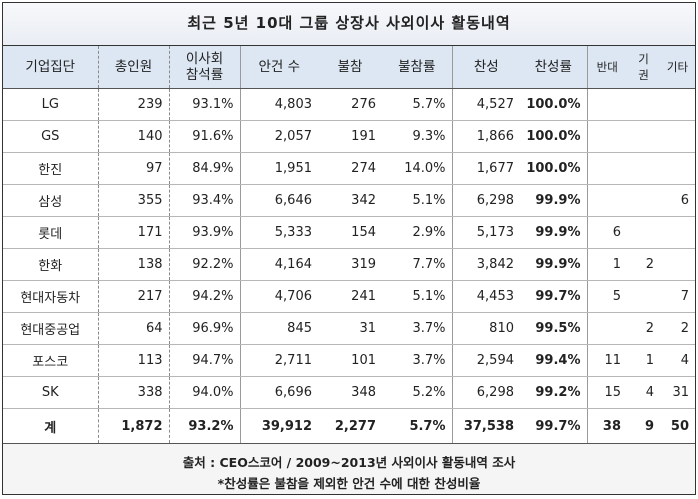  Describe the element at coordinates (134, 232) in the screenshot. I see `cell-members: 171` at that location.